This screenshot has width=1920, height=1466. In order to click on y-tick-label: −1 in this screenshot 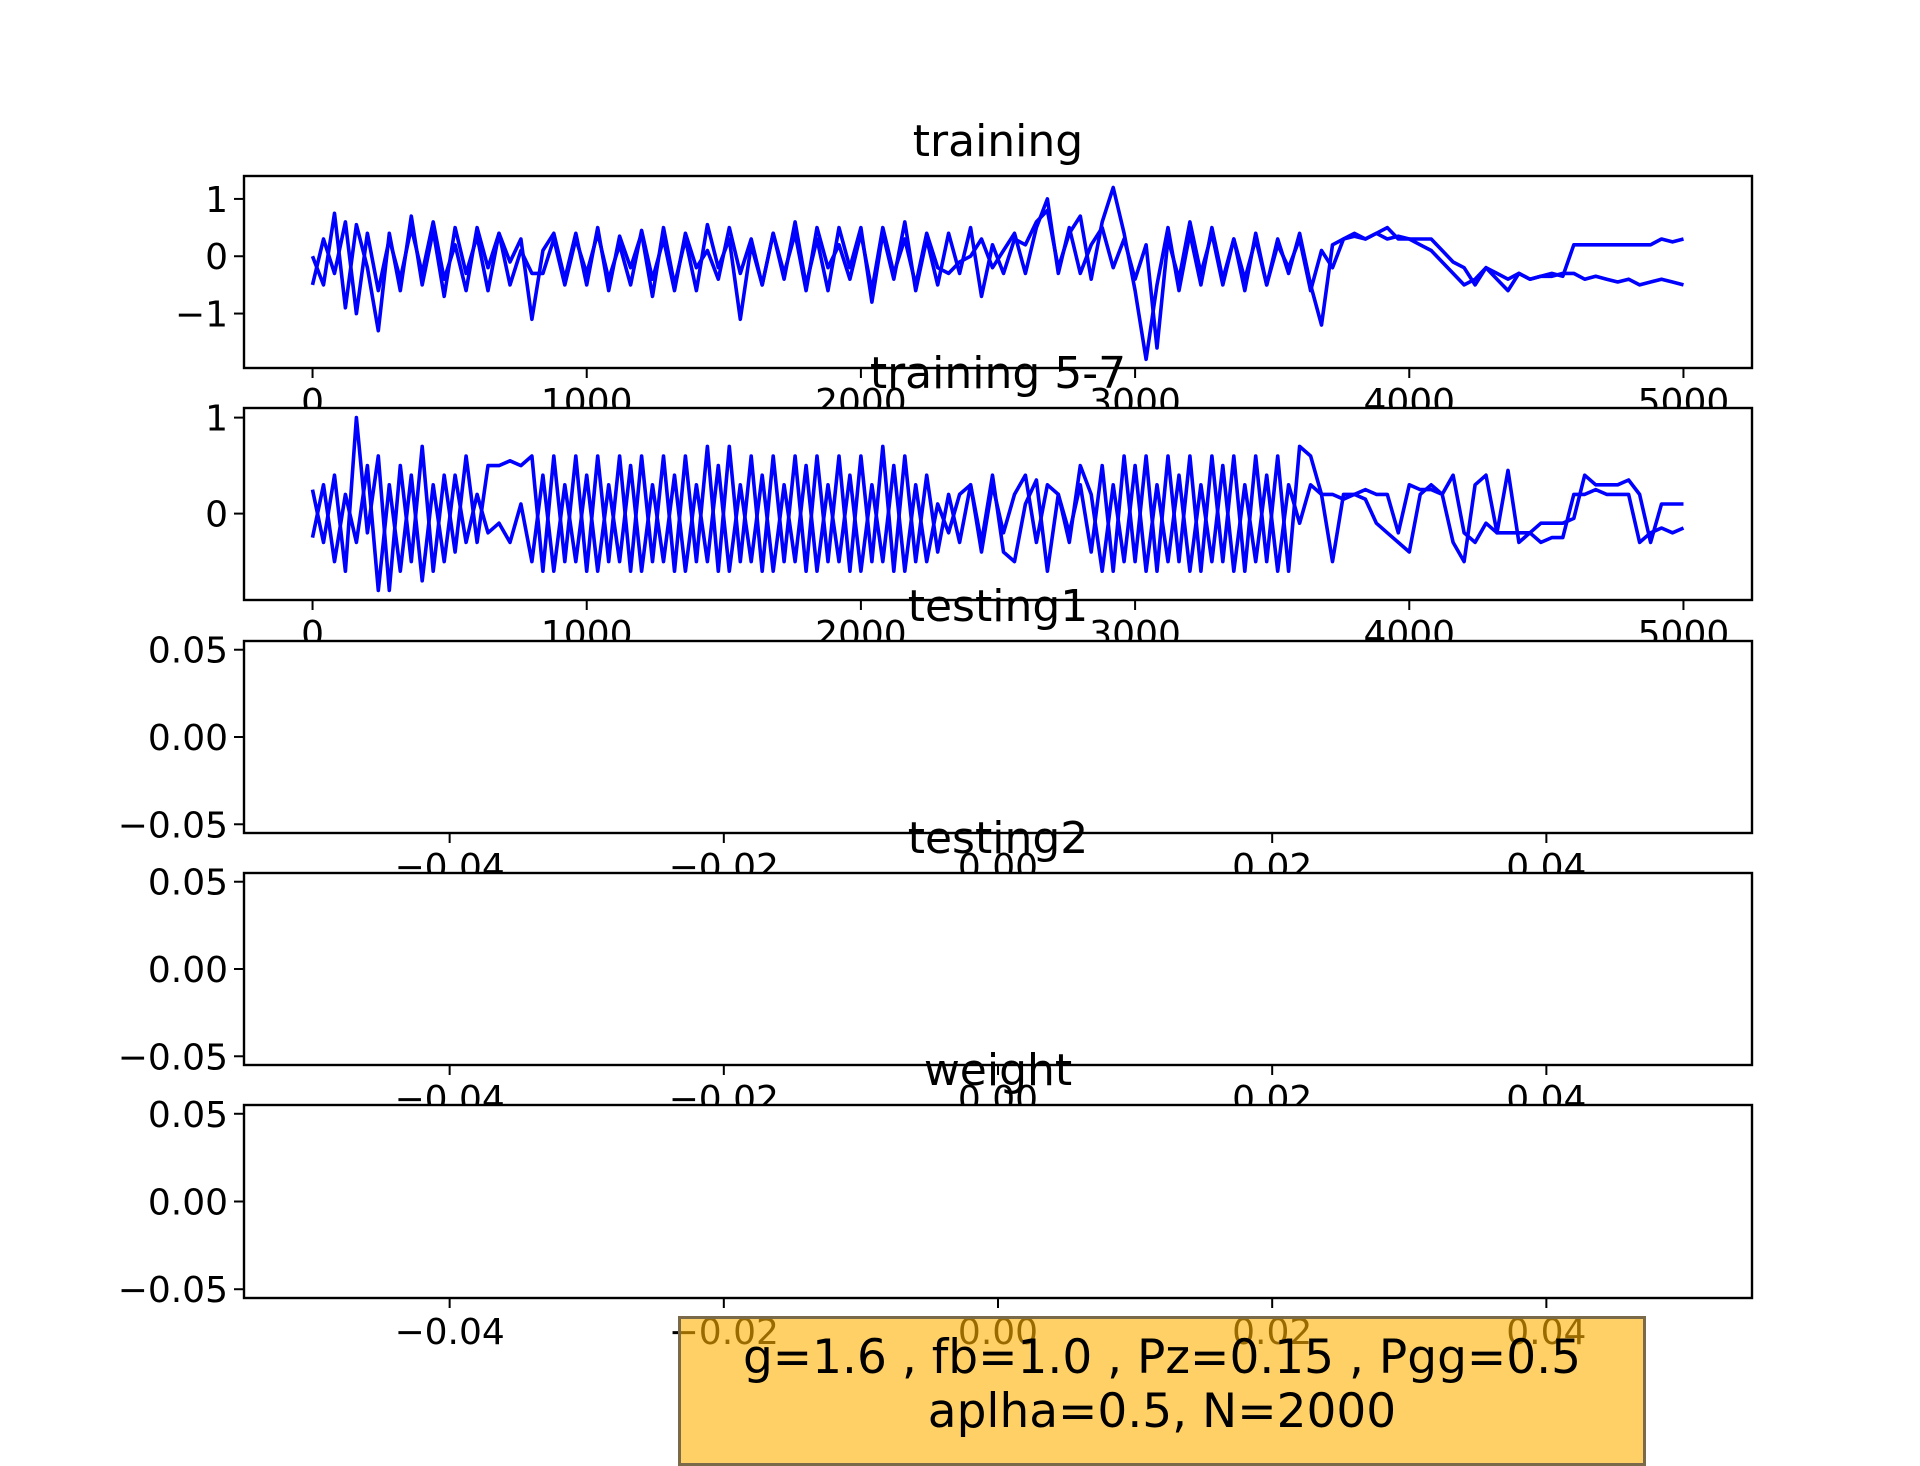, I will do `click(201, 315)`.